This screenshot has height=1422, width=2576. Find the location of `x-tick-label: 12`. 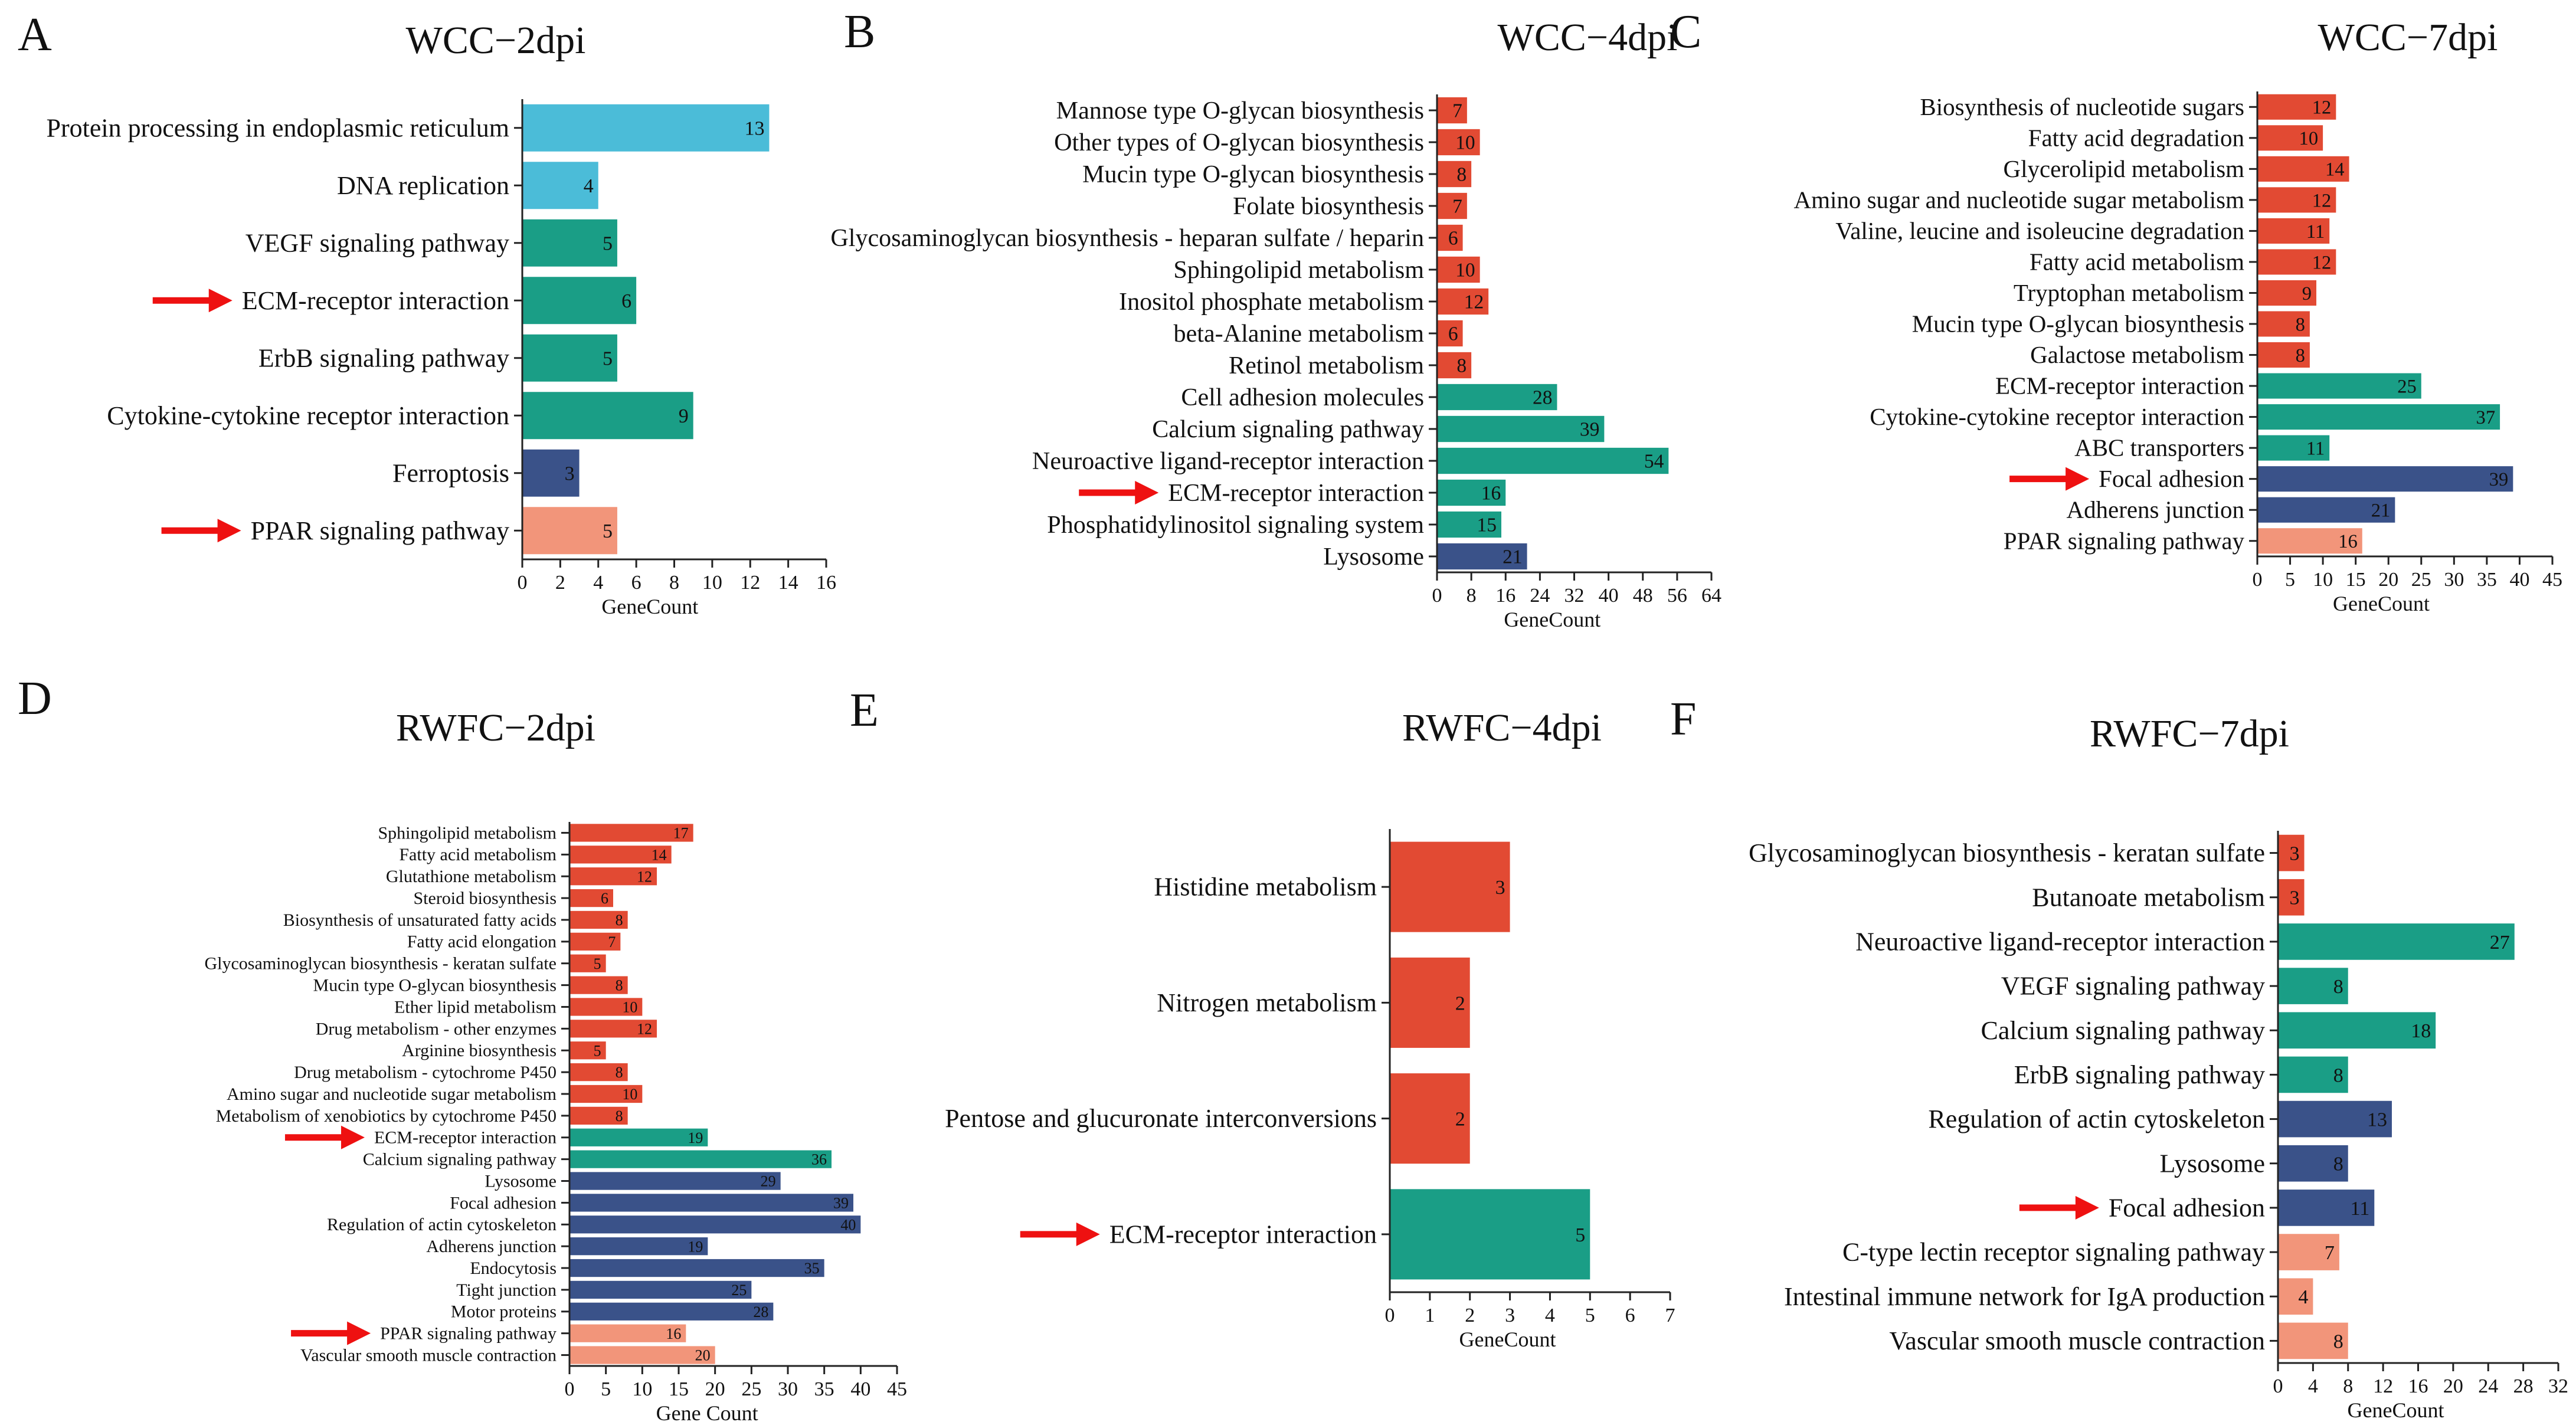

x-tick-label: 12 is located at coordinates (750, 583).